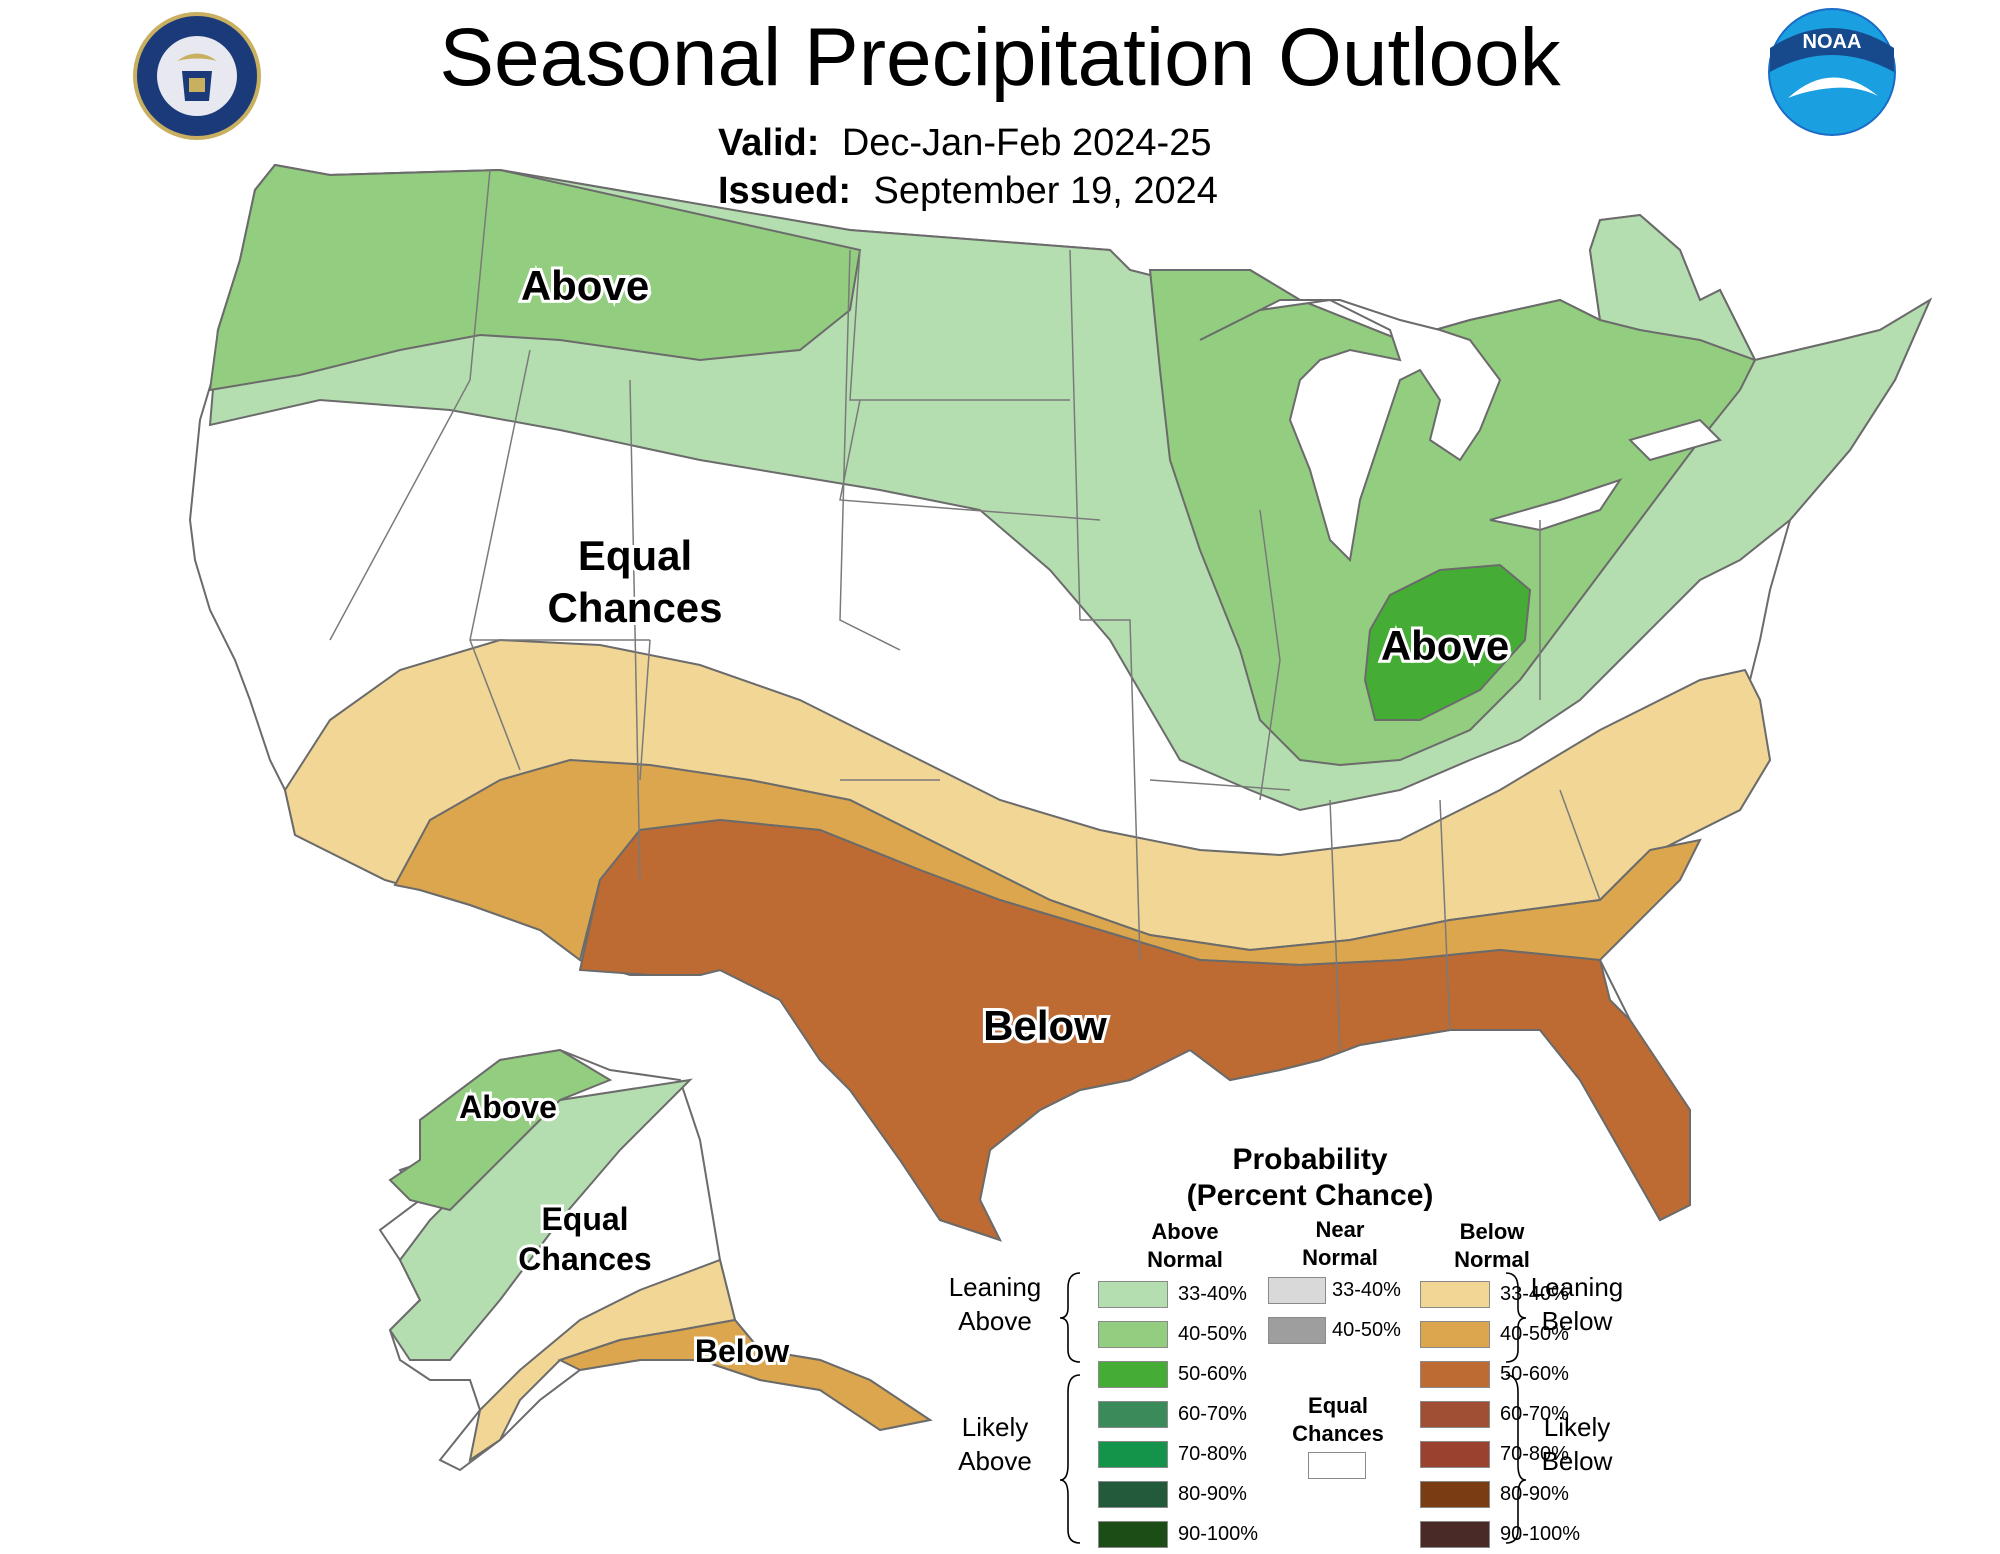  I want to click on equal-chances-1: Equal, so click(1338, 1405).